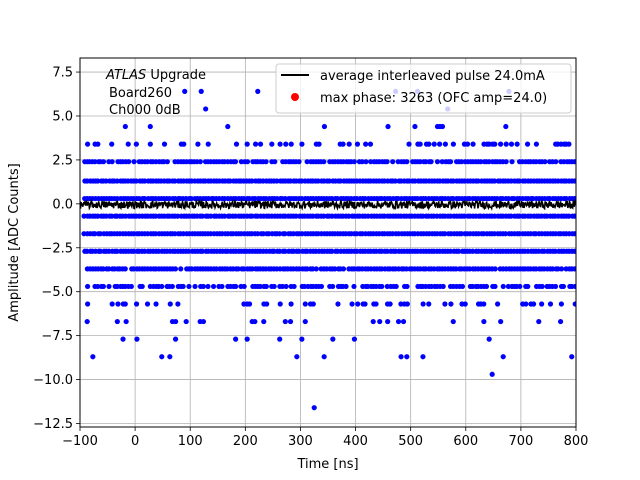  Describe the element at coordinates (355, 441) in the screenshot. I see `x-tick-label: 400` at that location.